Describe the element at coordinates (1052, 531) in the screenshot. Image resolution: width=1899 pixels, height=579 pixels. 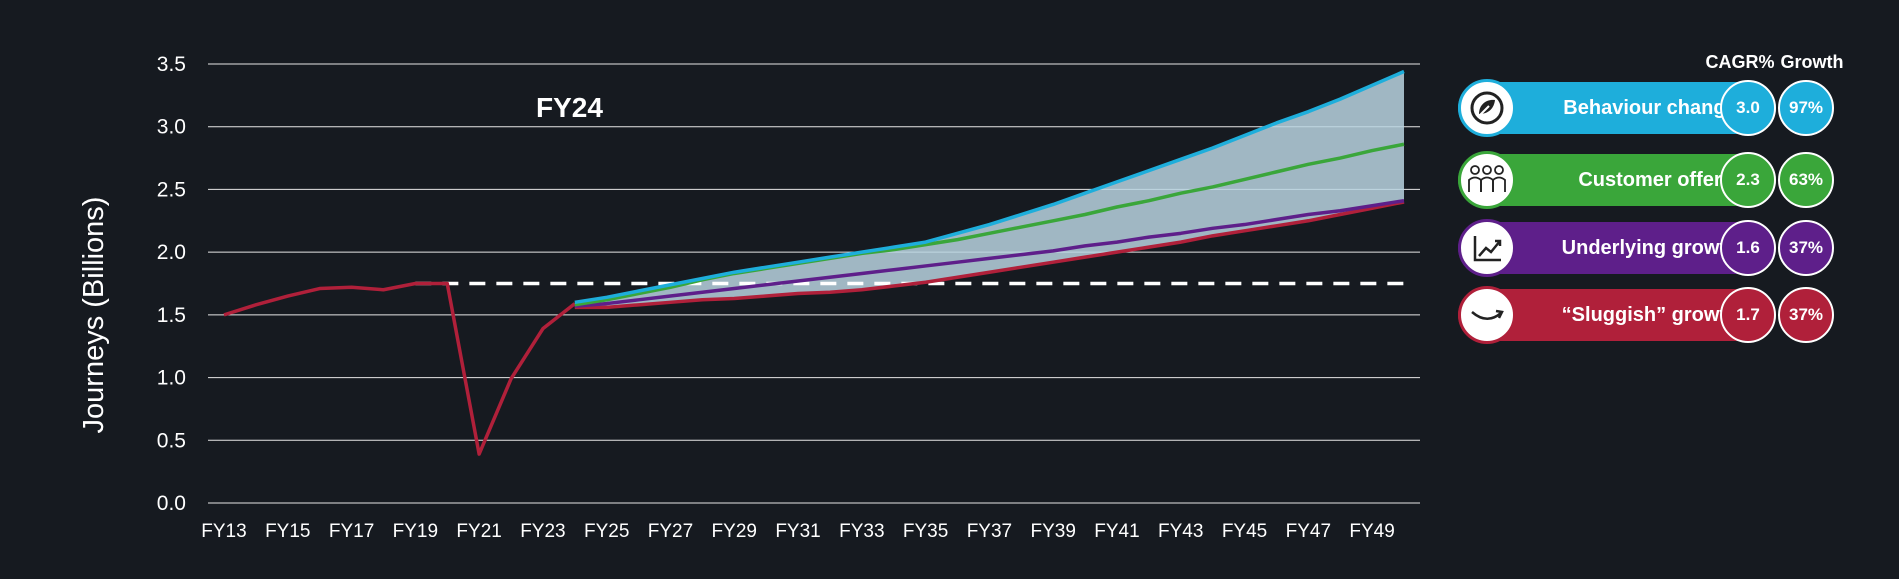
I see `x-tick-label: FY39` at that location.